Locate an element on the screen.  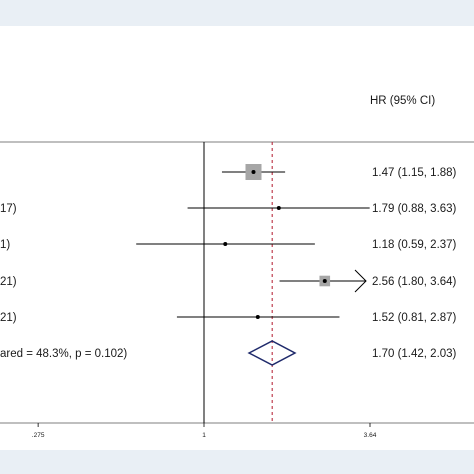
study-row: 1.47 (1.15, 1.88) is located at coordinates (339, 172).